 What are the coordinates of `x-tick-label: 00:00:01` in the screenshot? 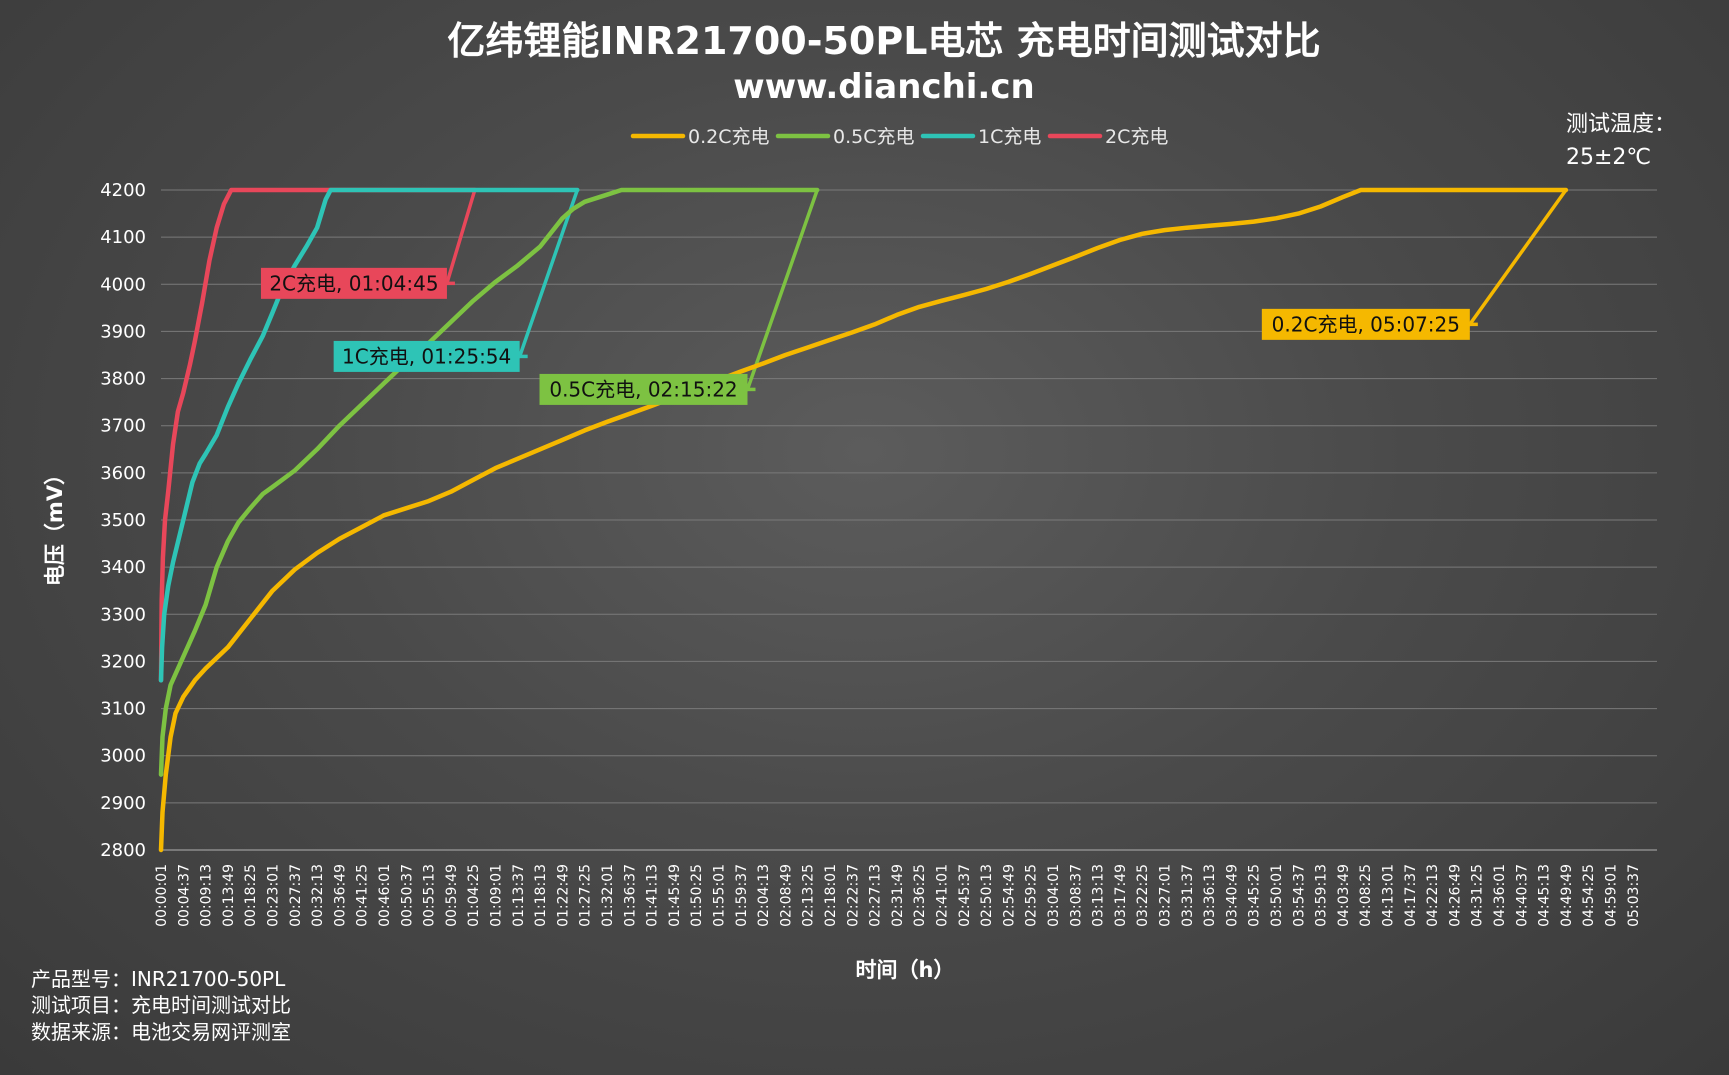 It's located at (162, 895).